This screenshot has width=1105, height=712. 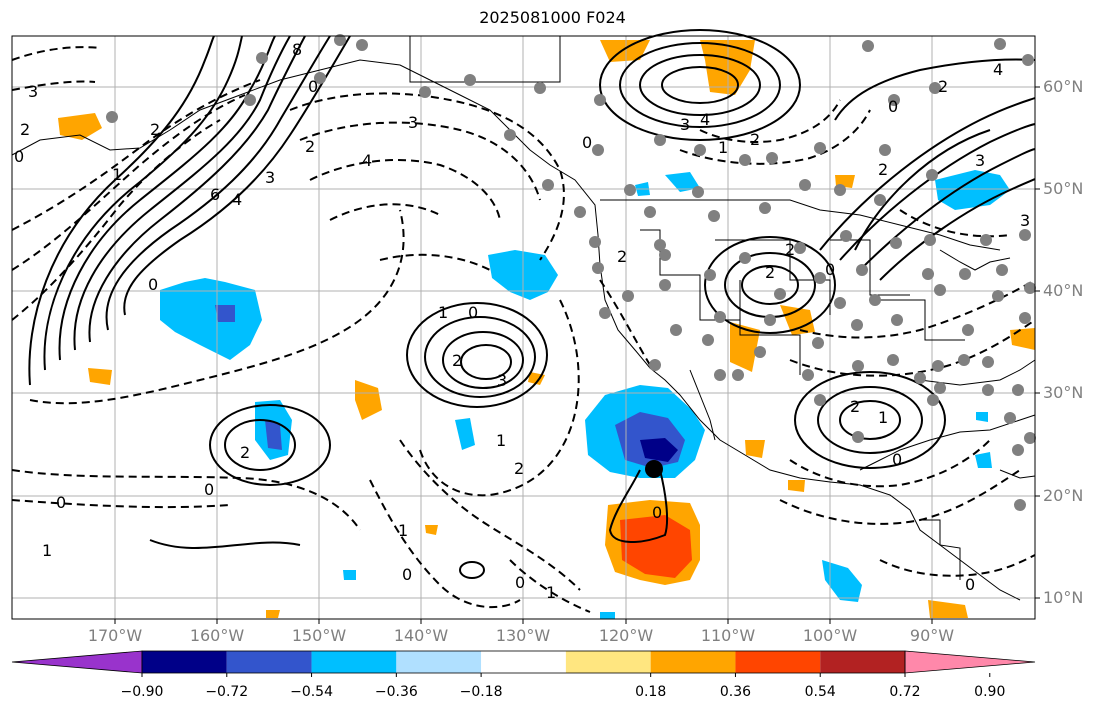 What do you see at coordinates (421, 635) in the screenshot?
I see `lon-label-140w: 140°W` at bounding box center [421, 635].